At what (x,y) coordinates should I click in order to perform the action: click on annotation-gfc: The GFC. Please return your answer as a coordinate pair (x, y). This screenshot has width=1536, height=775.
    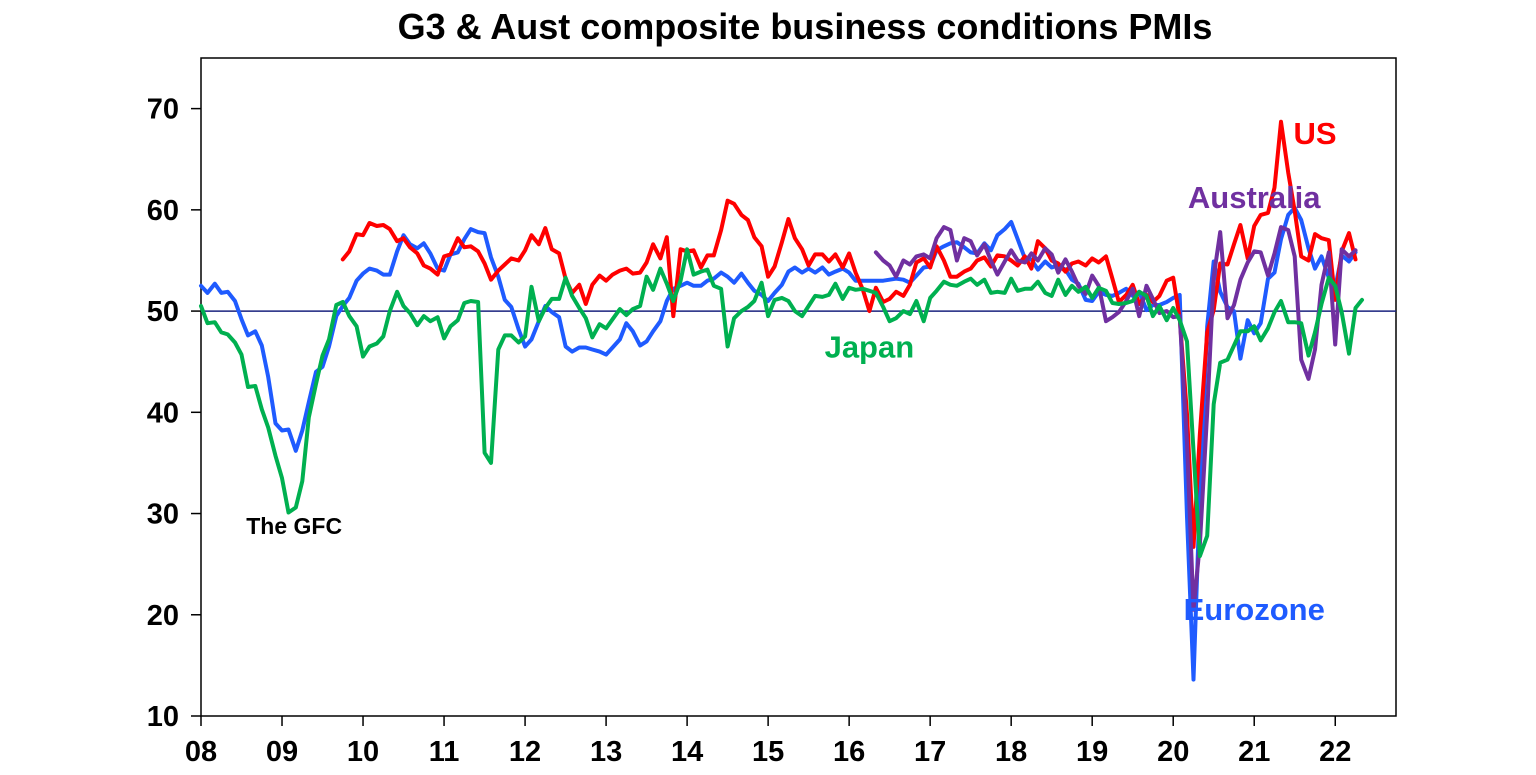
    Looking at the image, I should click on (294, 526).